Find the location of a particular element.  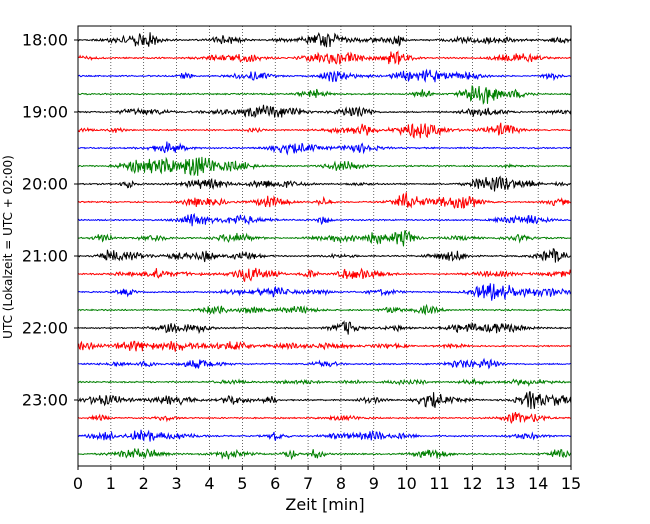

x-tick-label: 6 is located at coordinates (275, 483).